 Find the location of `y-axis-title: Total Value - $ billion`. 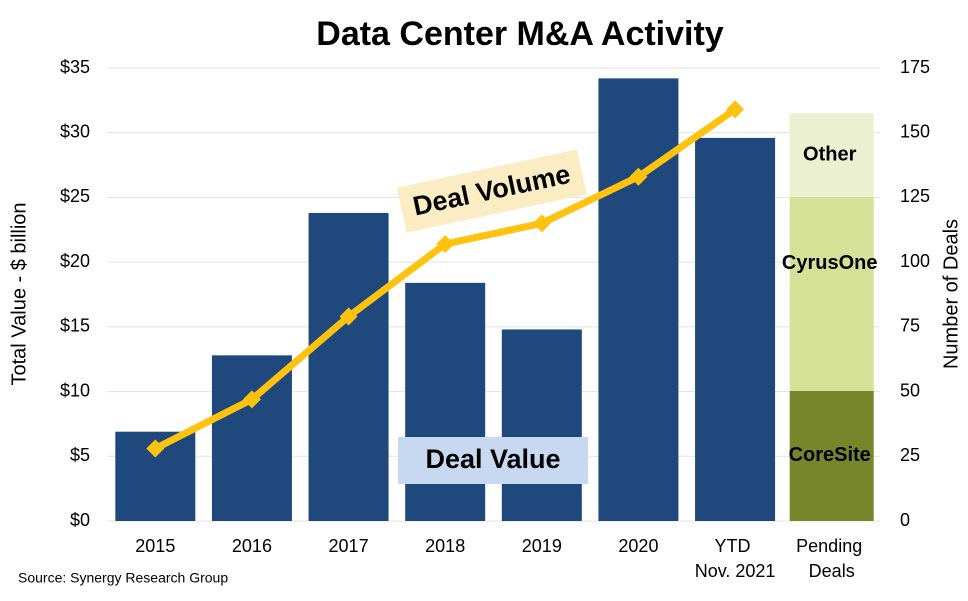

y-axis-title: Total Value - $ billion is located at coordinates (19, 293).